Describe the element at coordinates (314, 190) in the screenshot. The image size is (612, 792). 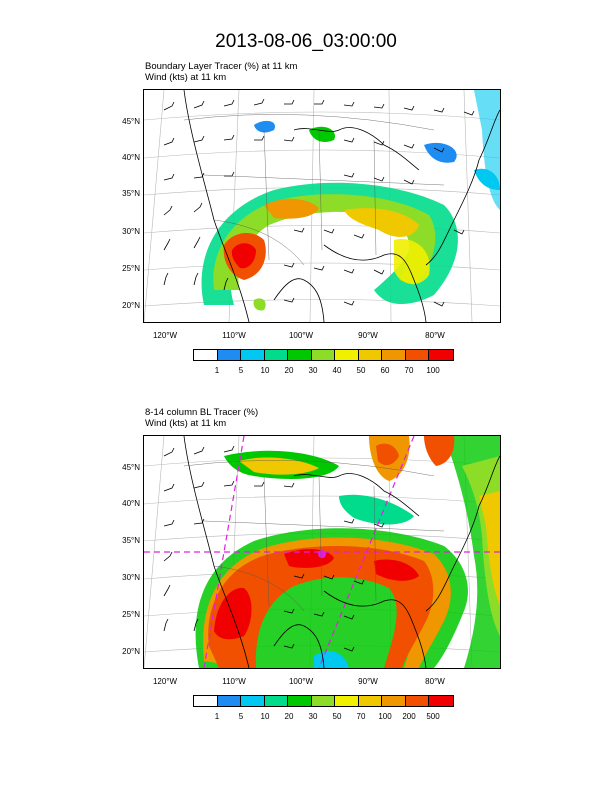
I see `panel-1-borders` at that location.